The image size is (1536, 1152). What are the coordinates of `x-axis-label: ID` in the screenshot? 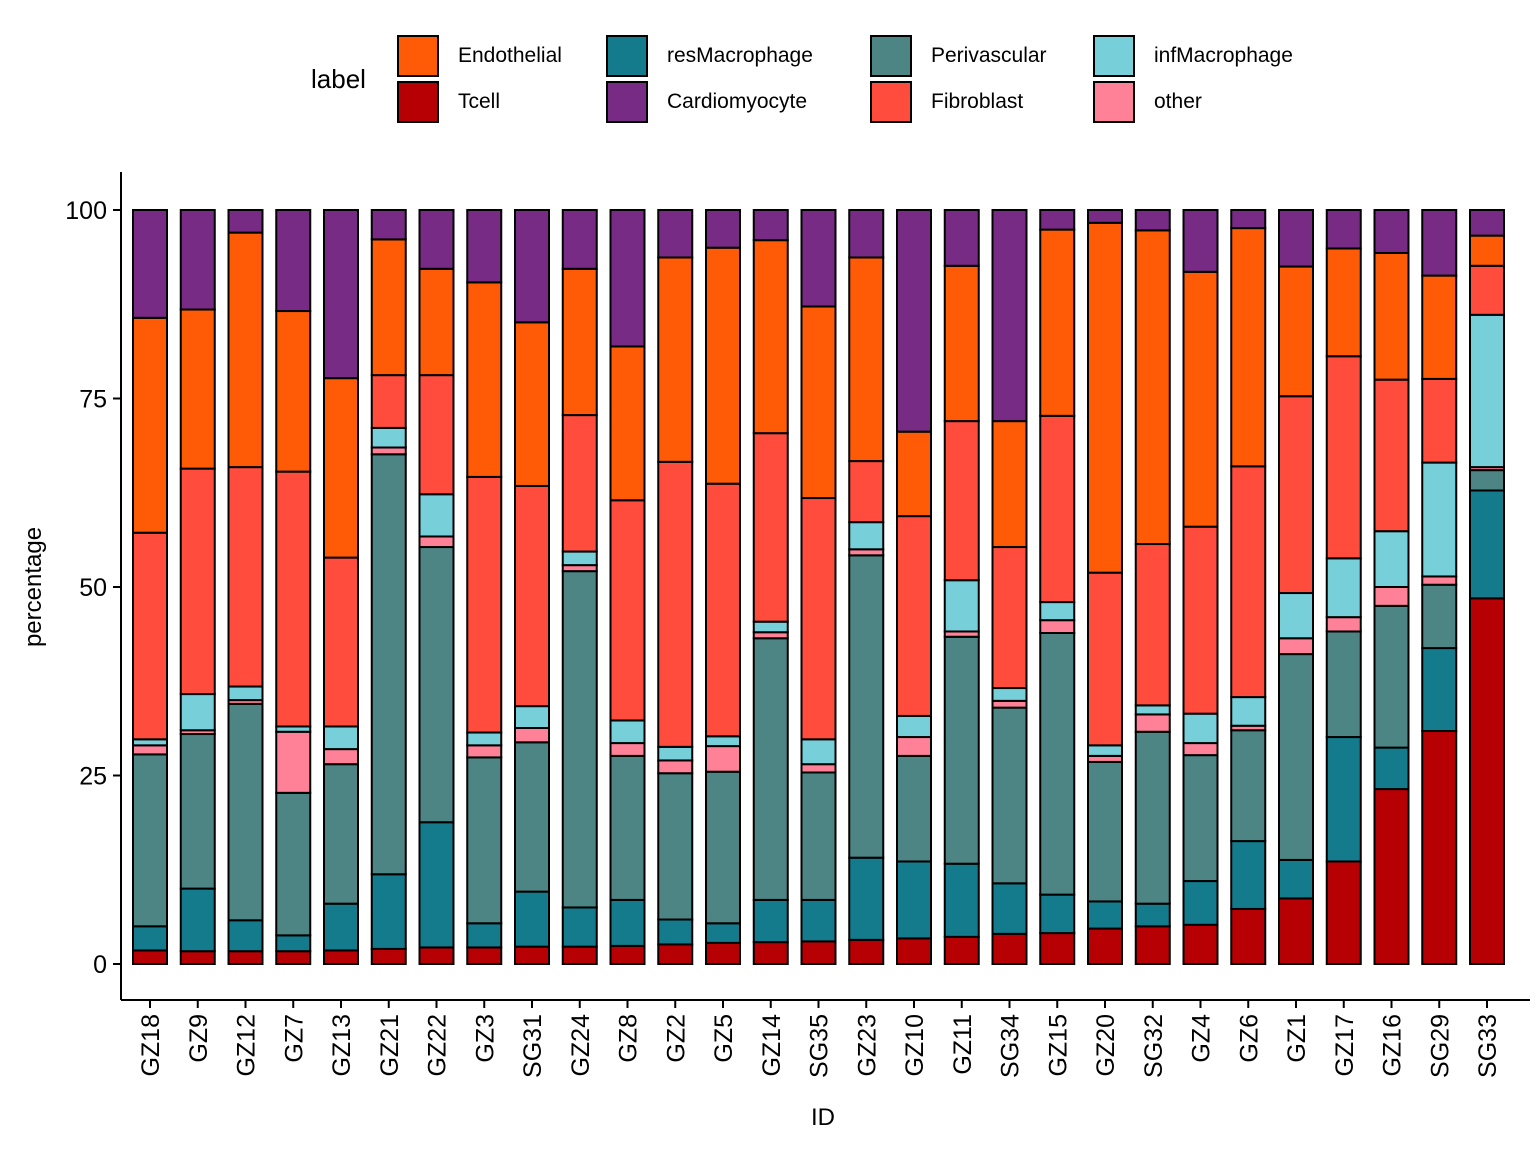 It's located at (823, 1117).